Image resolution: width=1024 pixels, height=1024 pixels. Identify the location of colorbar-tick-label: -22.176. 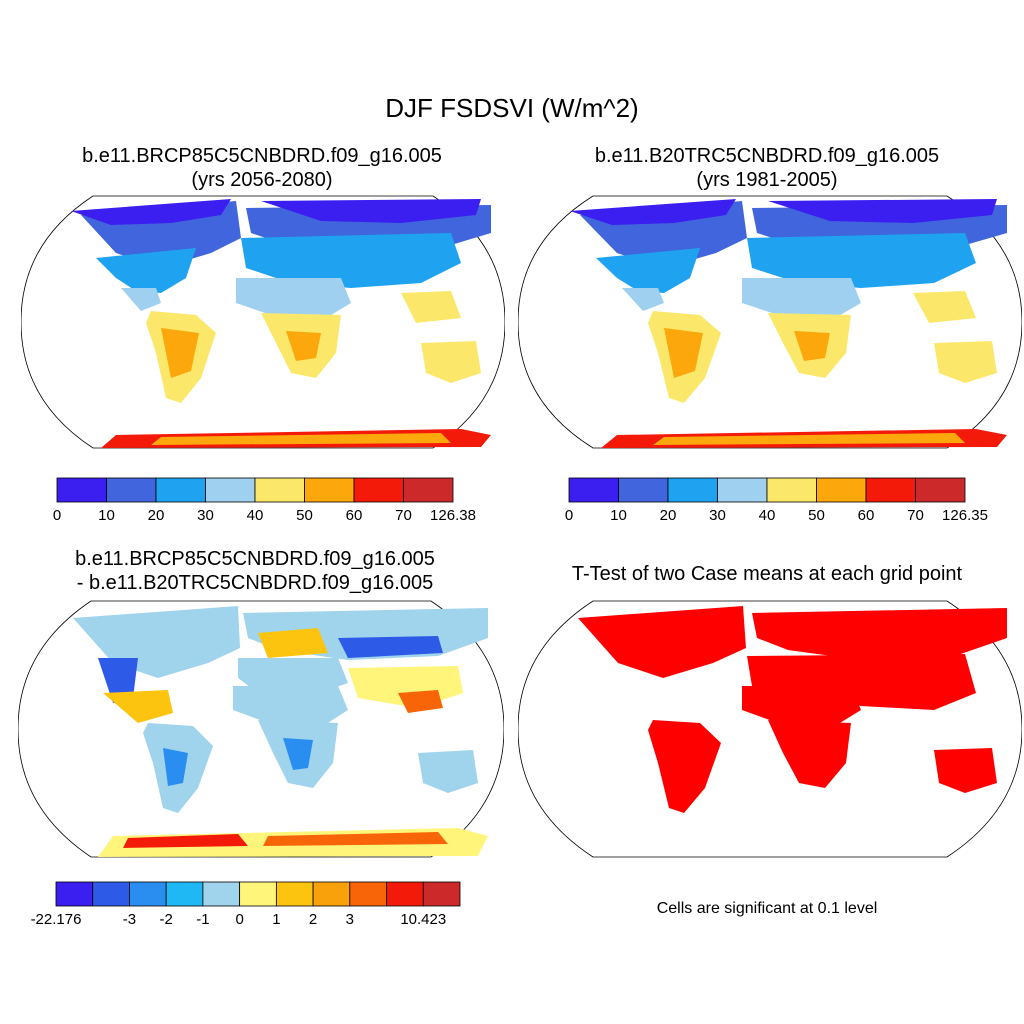
(56, 919).